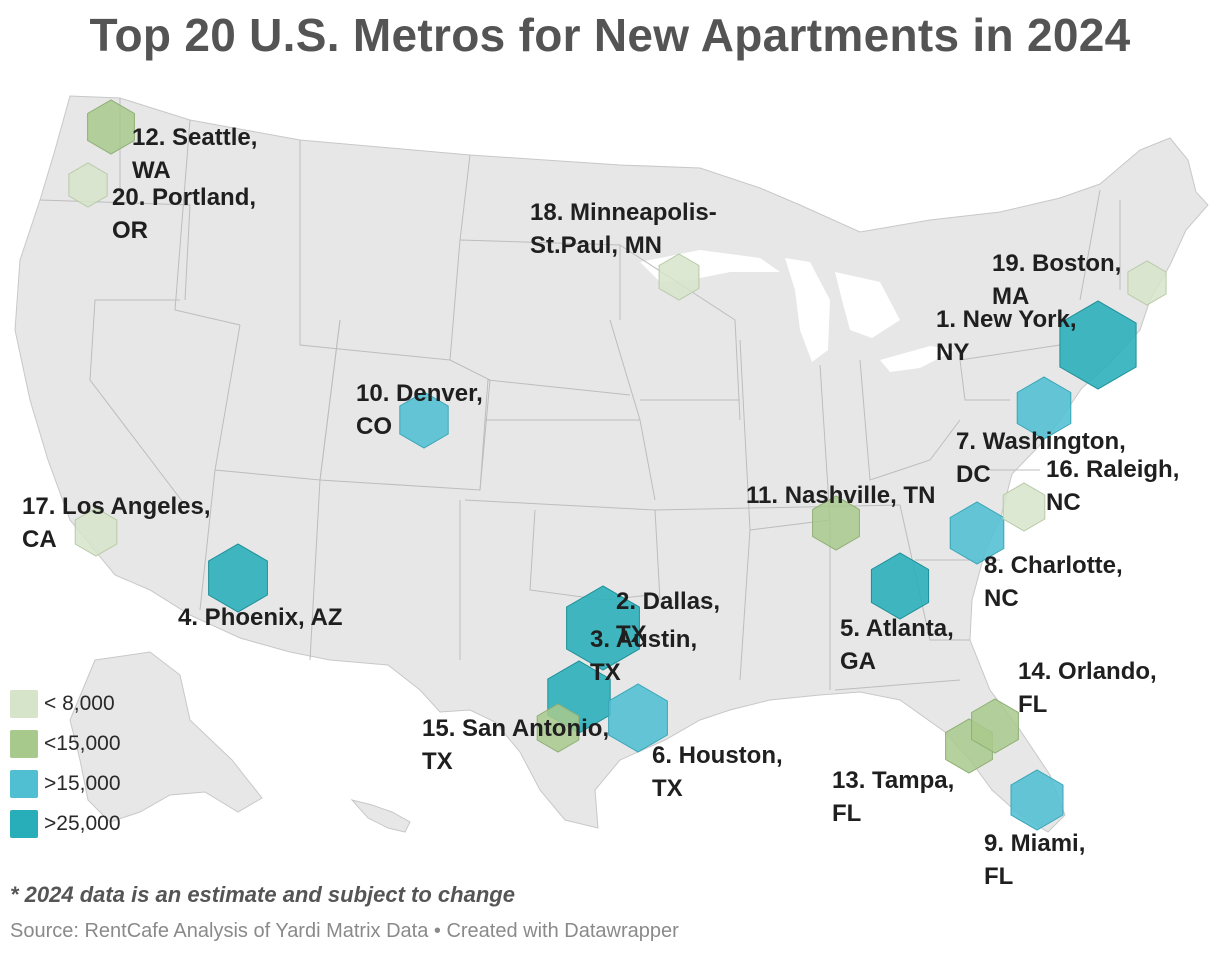  What do you see at coordinates (1112, 469) in the screenshot?
I see `metro-label-line: 16. Raleigh,` at bounding box center [1112, 469].